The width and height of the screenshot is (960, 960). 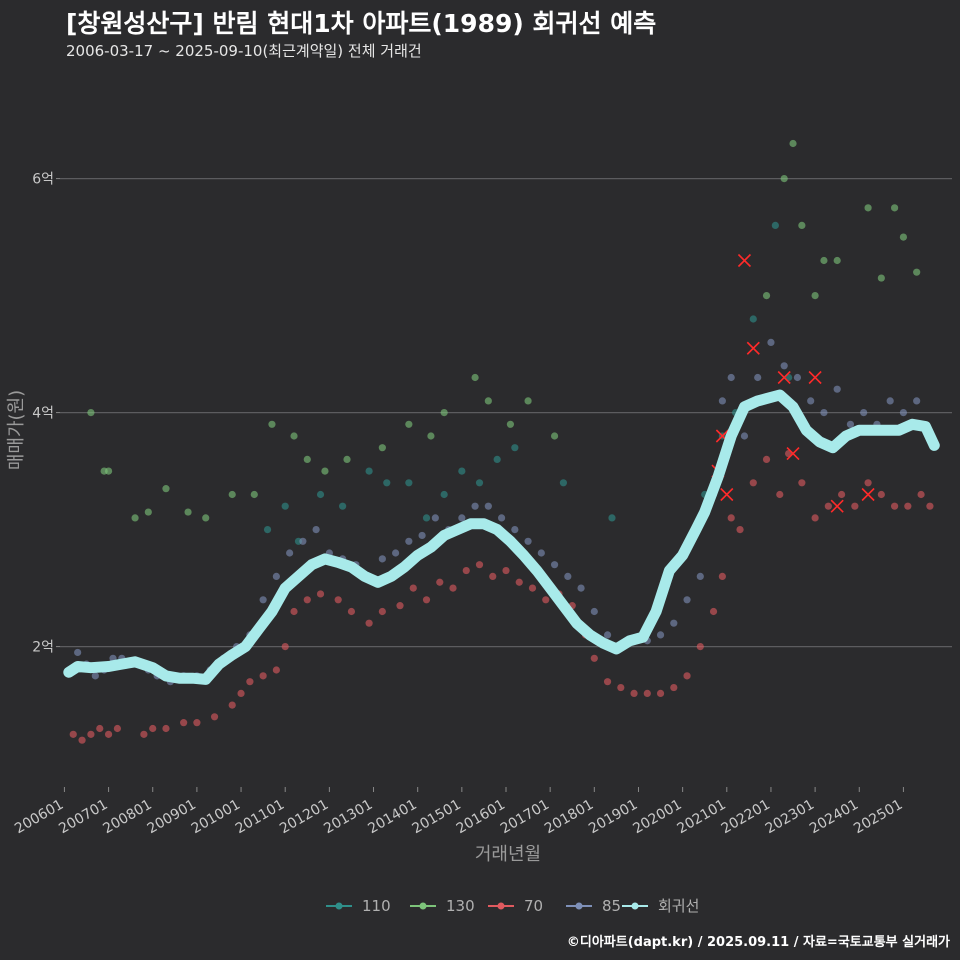 What do you see at coordinates (216, 817) in the screenshot?
I see `x-tick-label-4: 201001` at bounding box center [216, 817].